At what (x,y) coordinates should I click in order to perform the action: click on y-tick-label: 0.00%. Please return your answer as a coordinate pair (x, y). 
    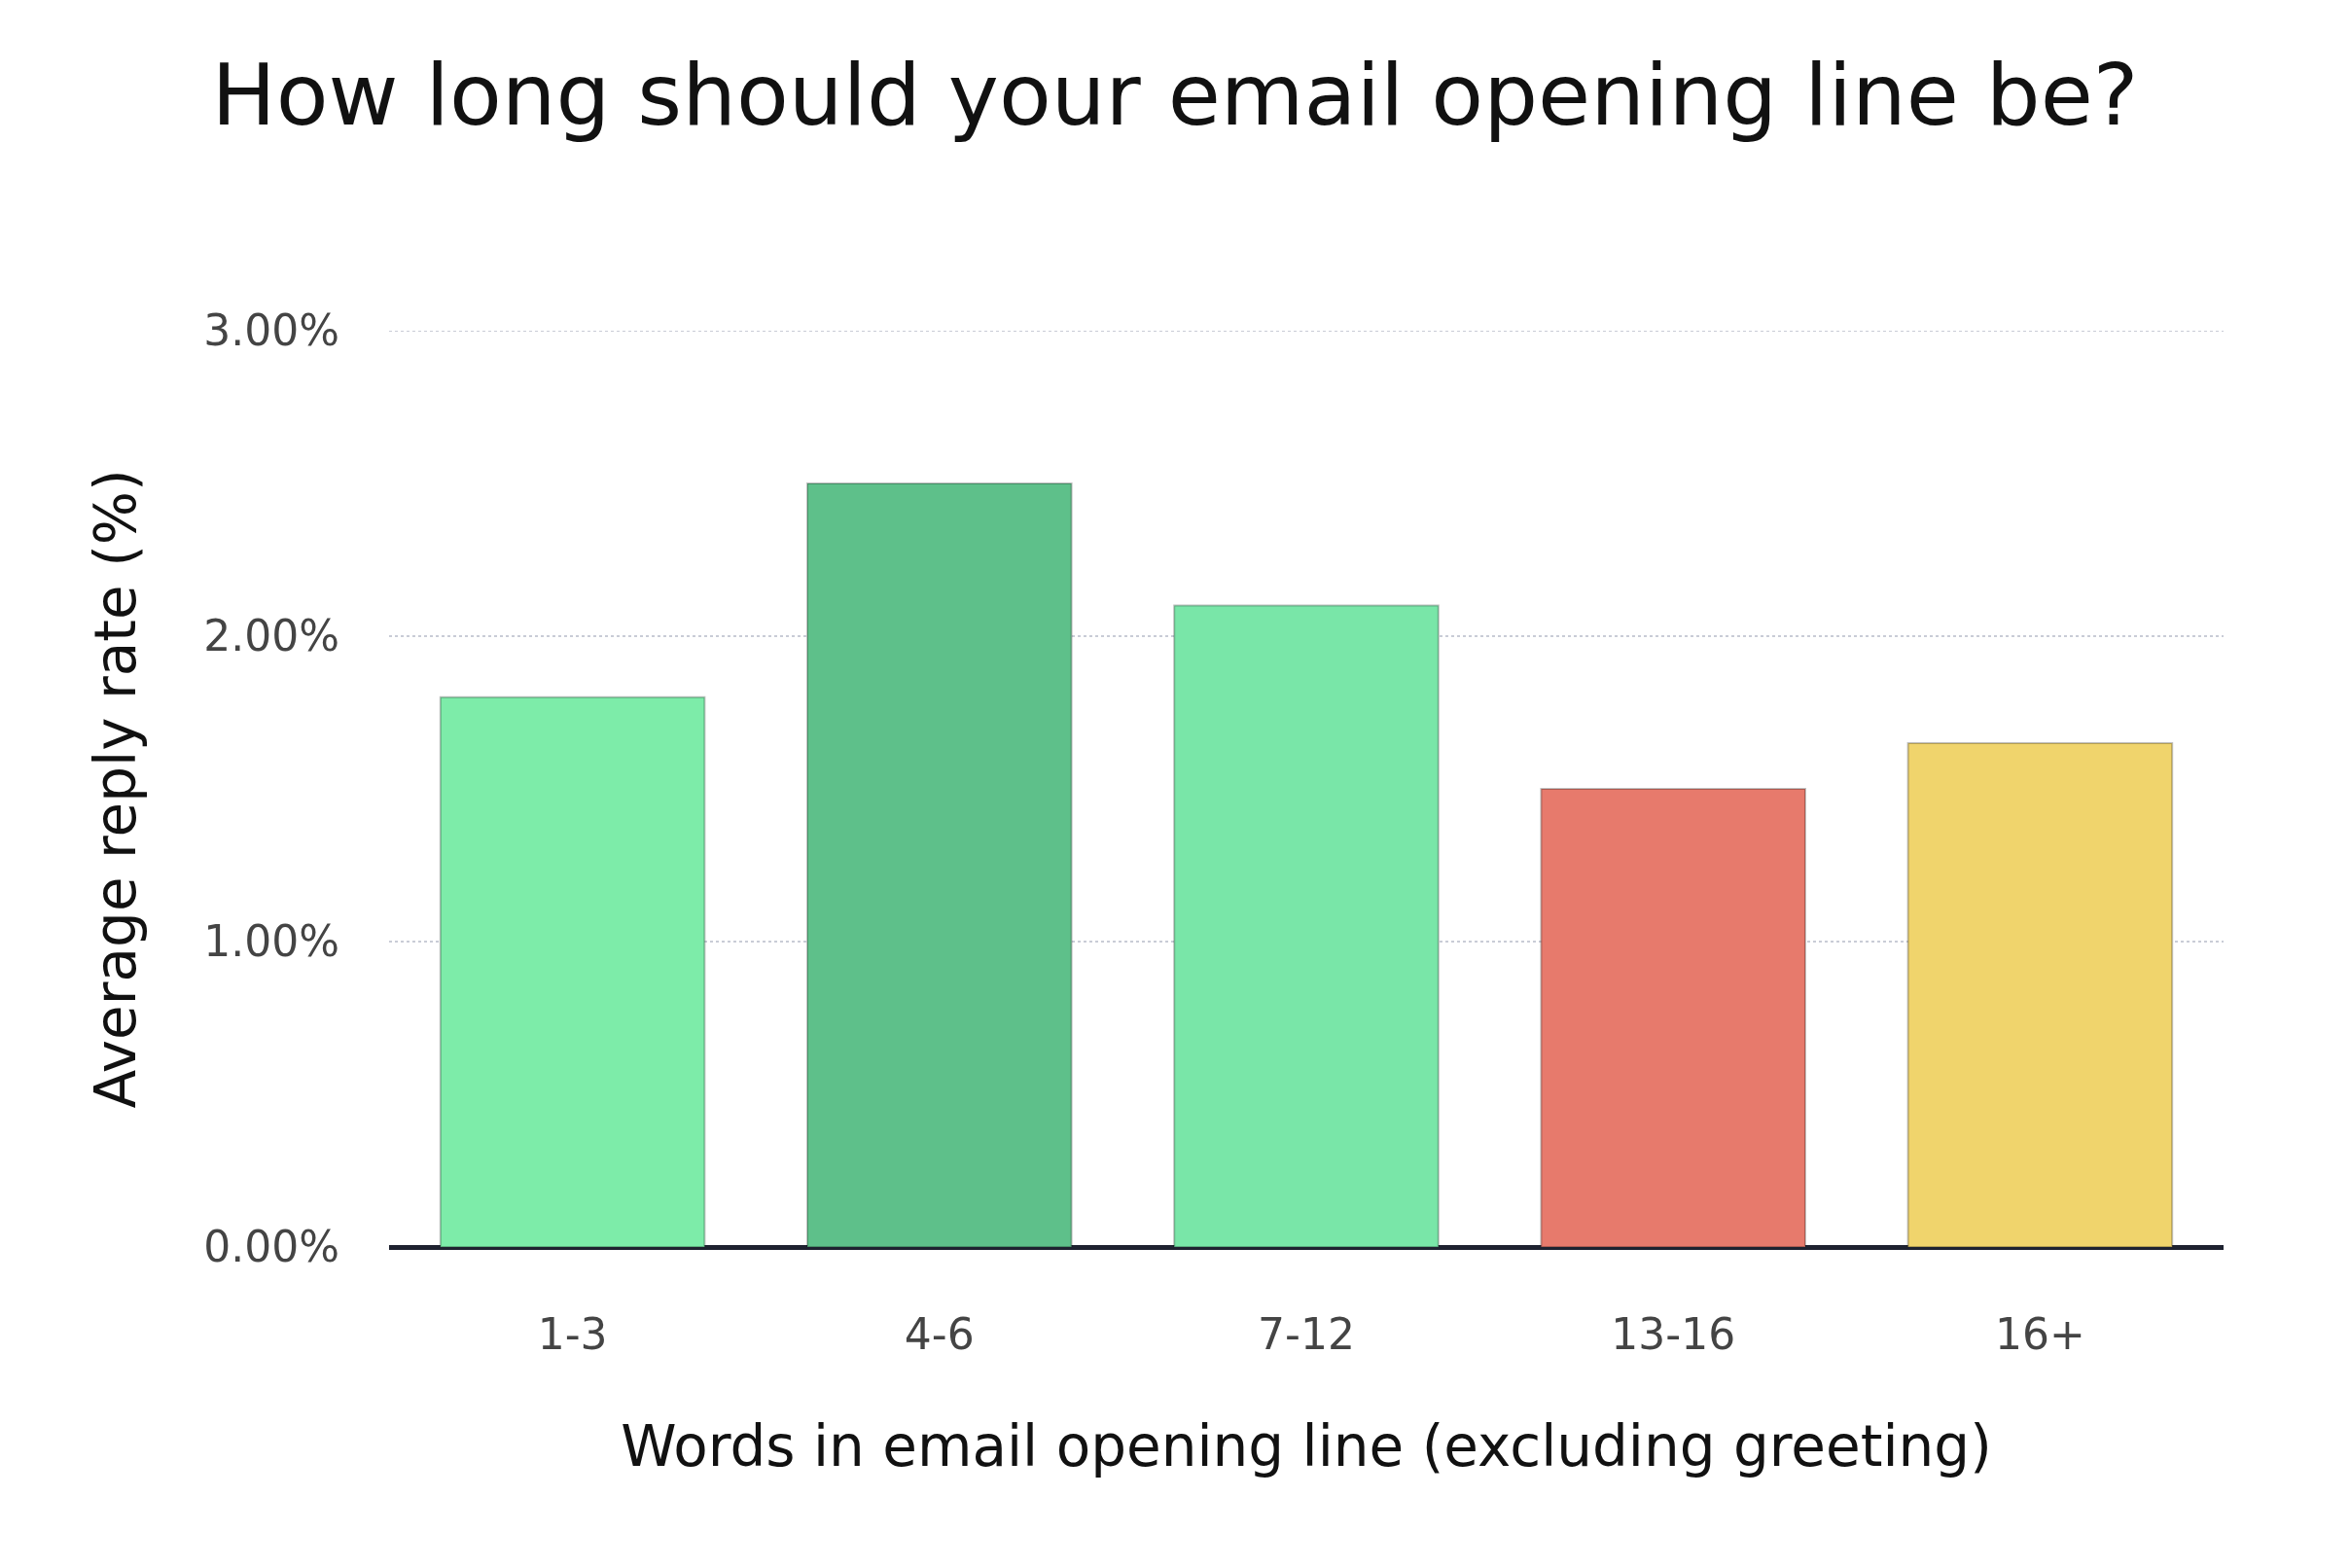
    Looking at the image, I should click on (271, 1247).